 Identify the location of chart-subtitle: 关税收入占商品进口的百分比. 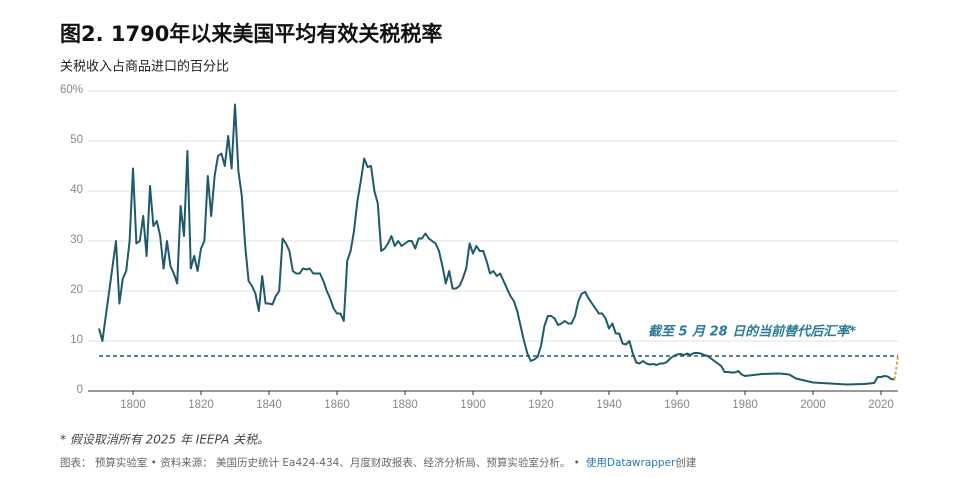
(144, 67).